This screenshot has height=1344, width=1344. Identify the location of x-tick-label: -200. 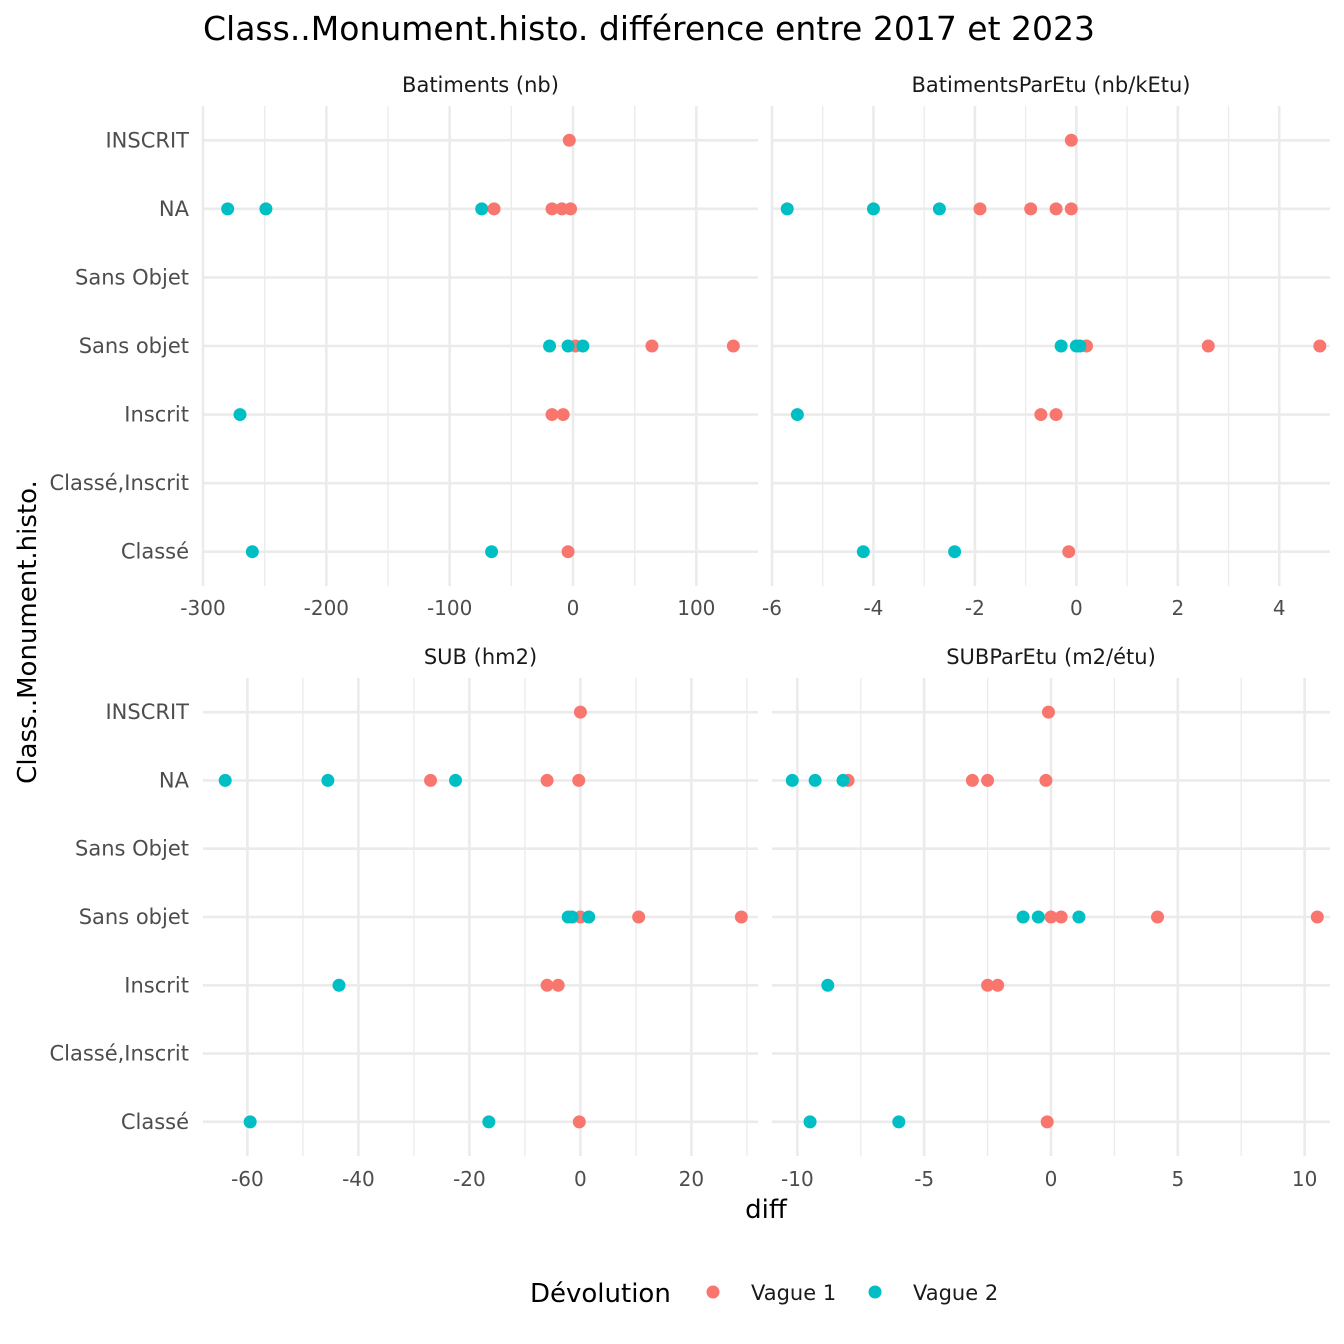
(326, 608).